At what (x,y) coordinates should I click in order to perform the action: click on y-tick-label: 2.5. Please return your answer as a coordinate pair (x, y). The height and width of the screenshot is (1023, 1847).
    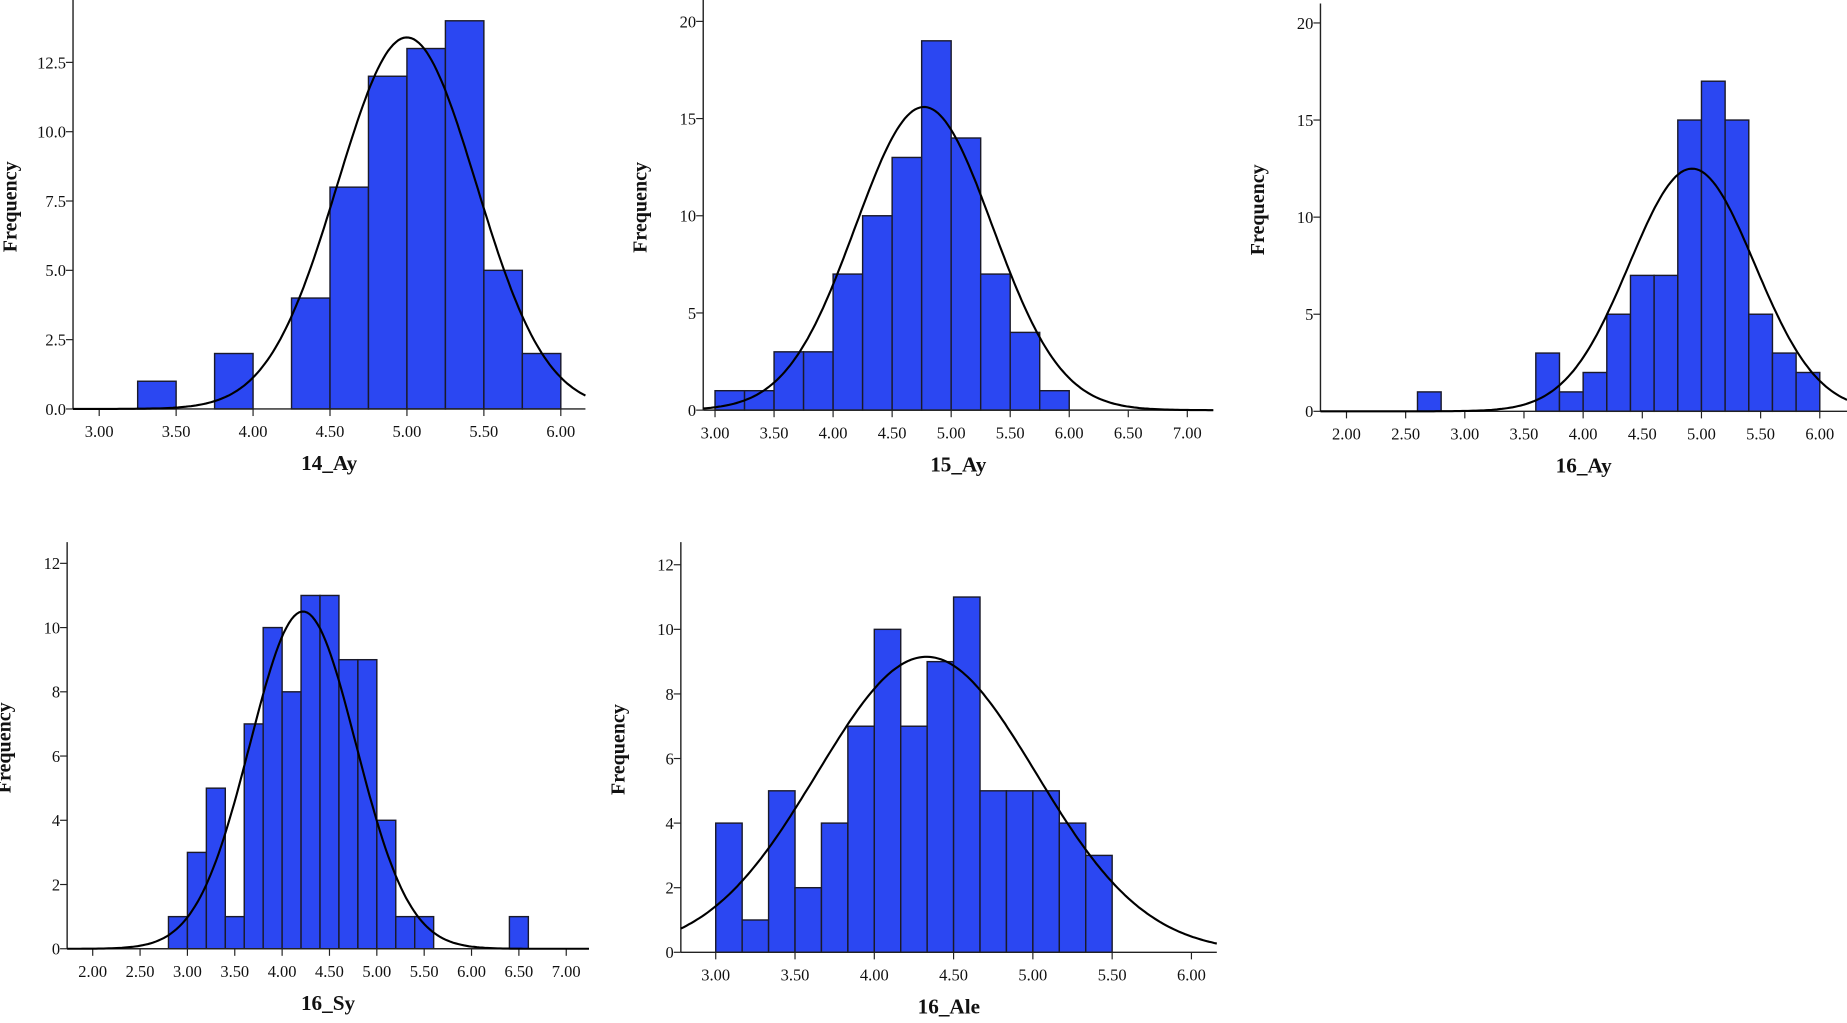
    Looking at the image, I should click on (55, 340).